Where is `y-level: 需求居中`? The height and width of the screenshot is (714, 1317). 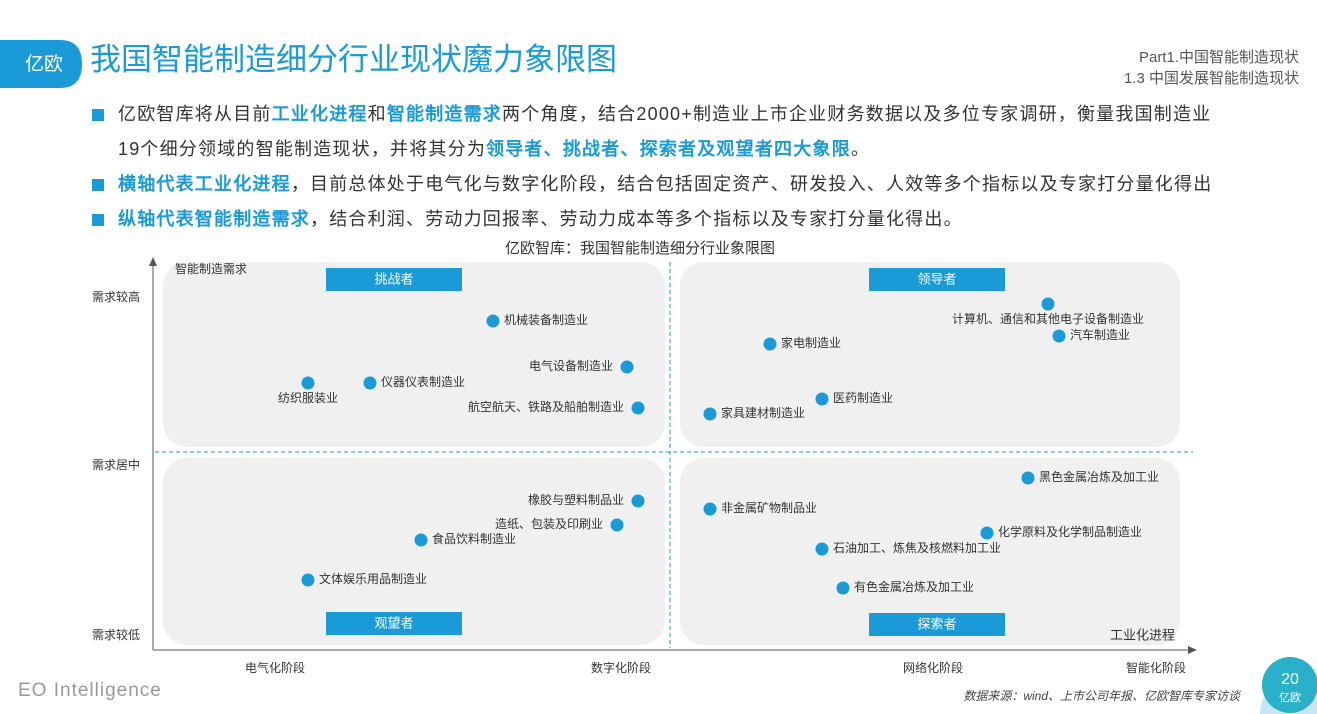
y-level: 需求居中 is located at coordinates (116, 464).